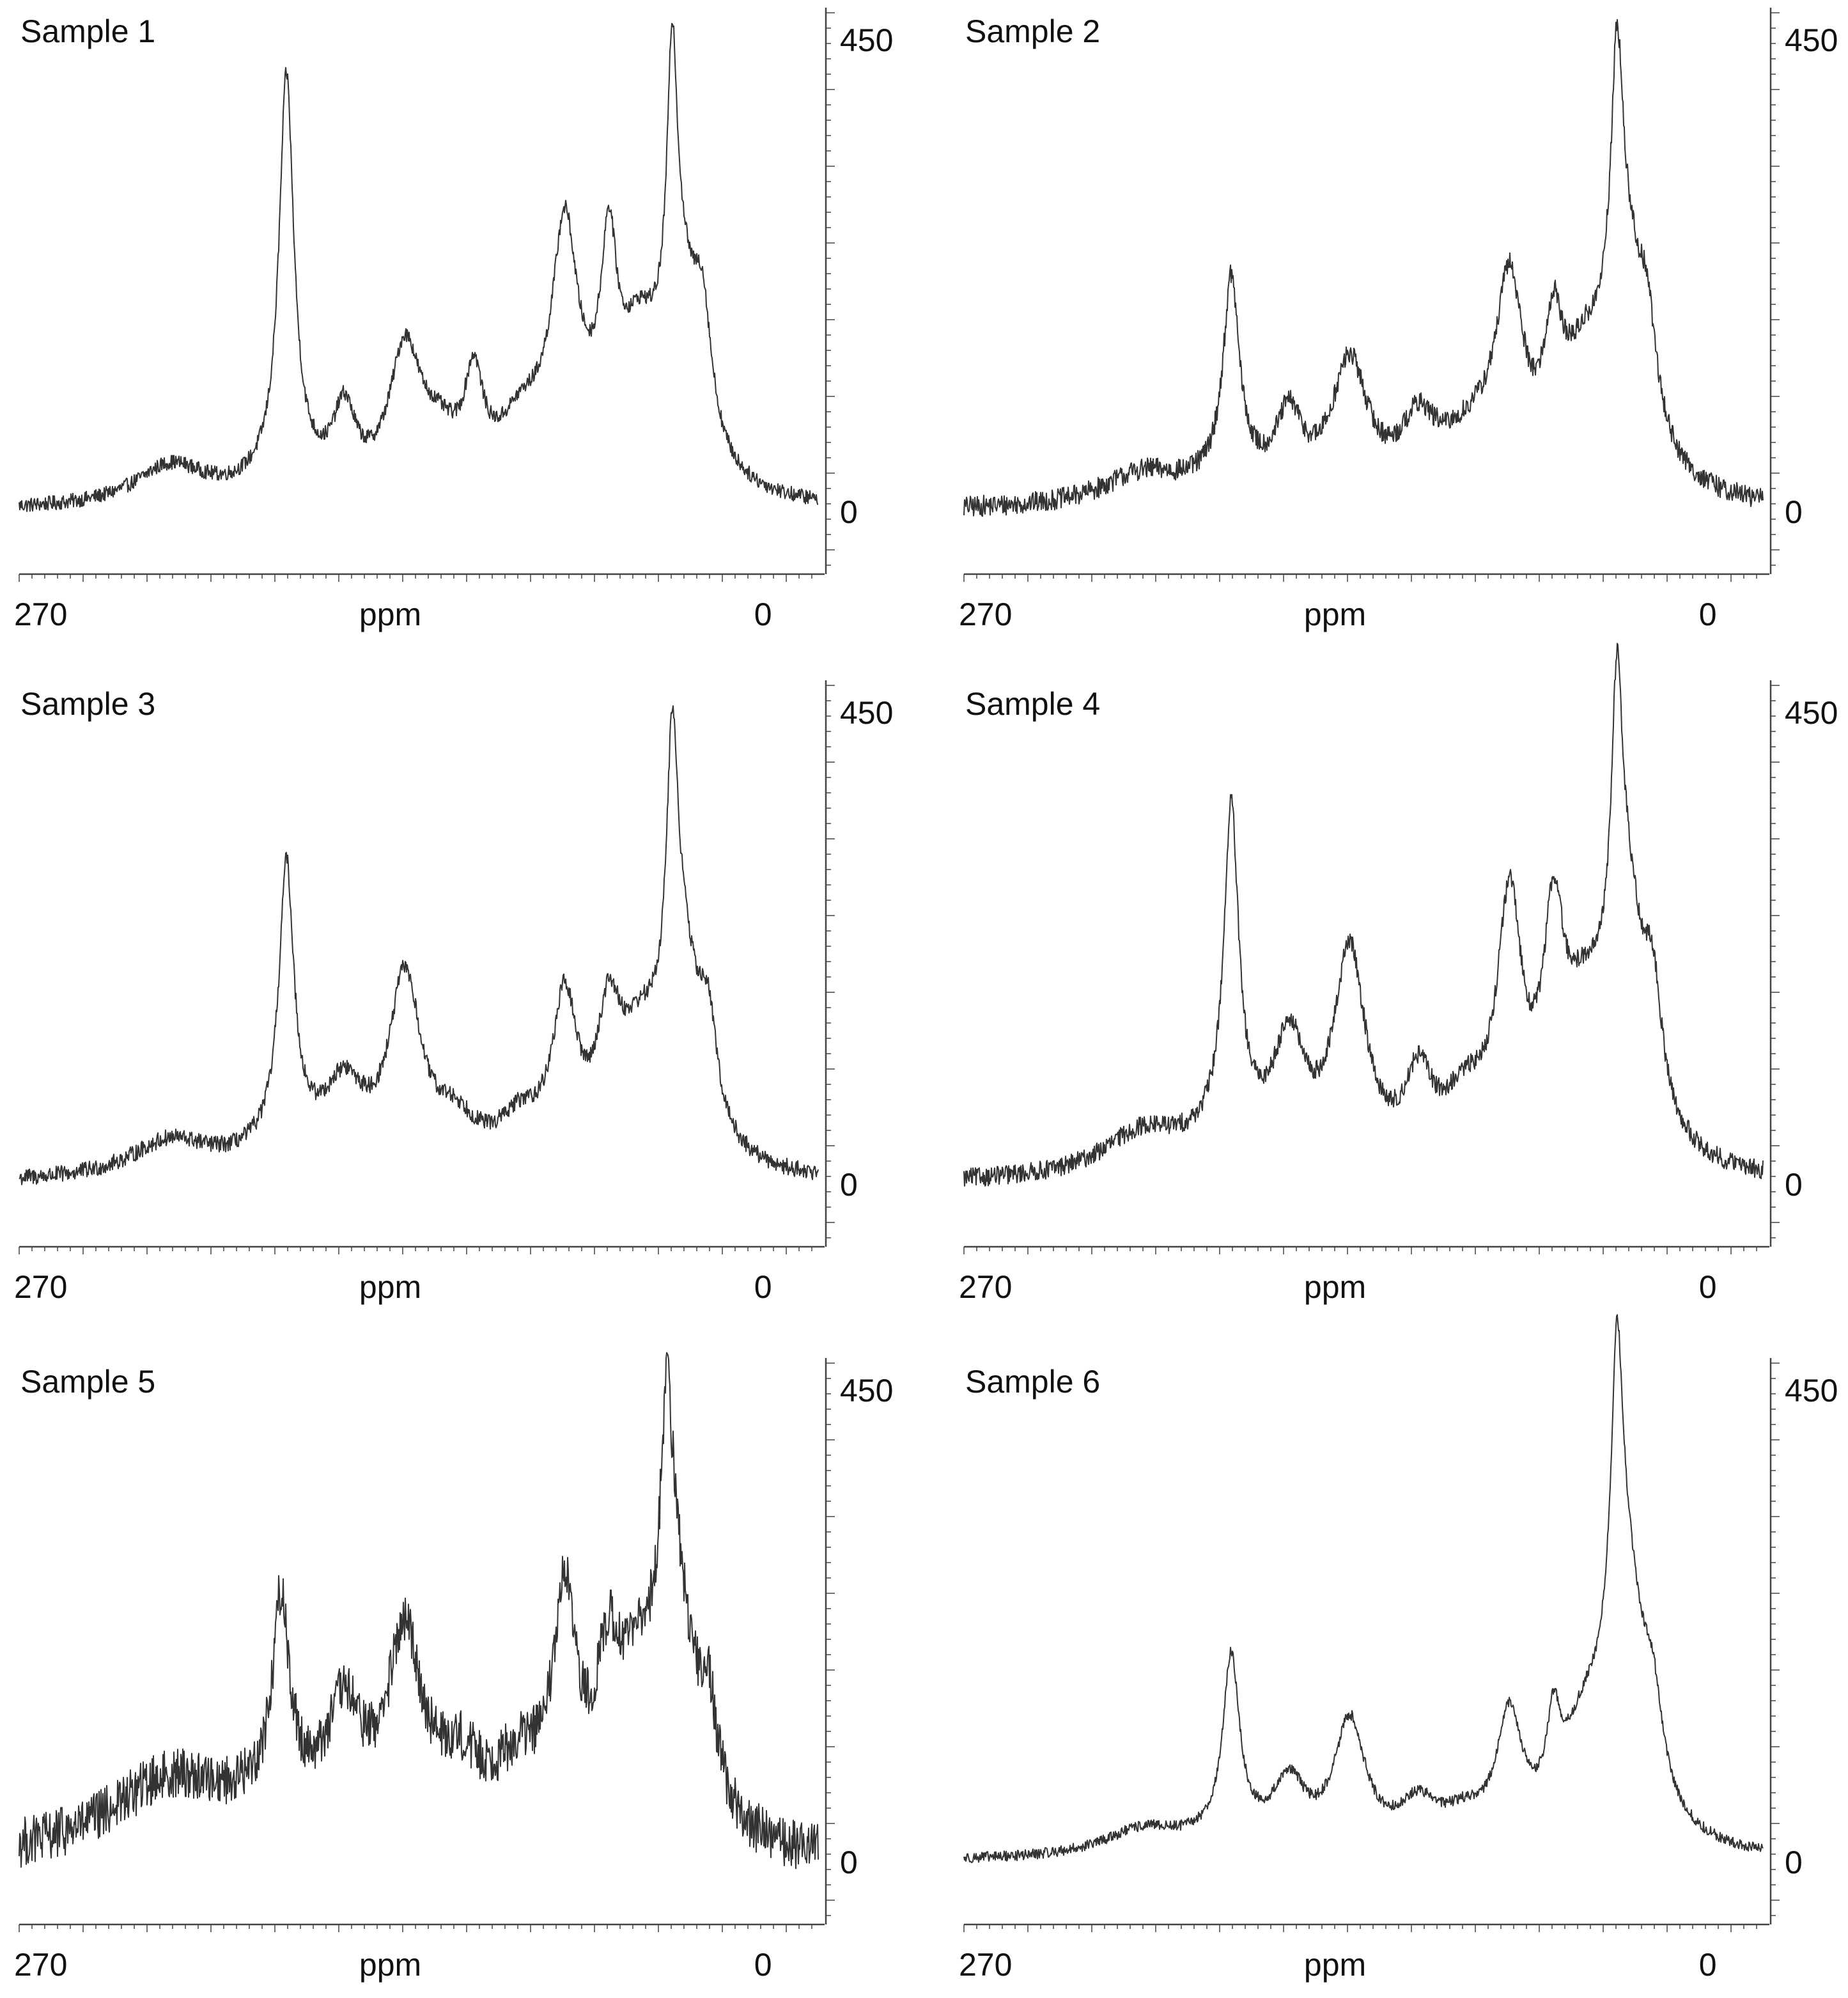 Image resolution: width=1848 pixels, height=1998 pixels. I want to click on panel-title: Sample 4, so click(1032, 704).